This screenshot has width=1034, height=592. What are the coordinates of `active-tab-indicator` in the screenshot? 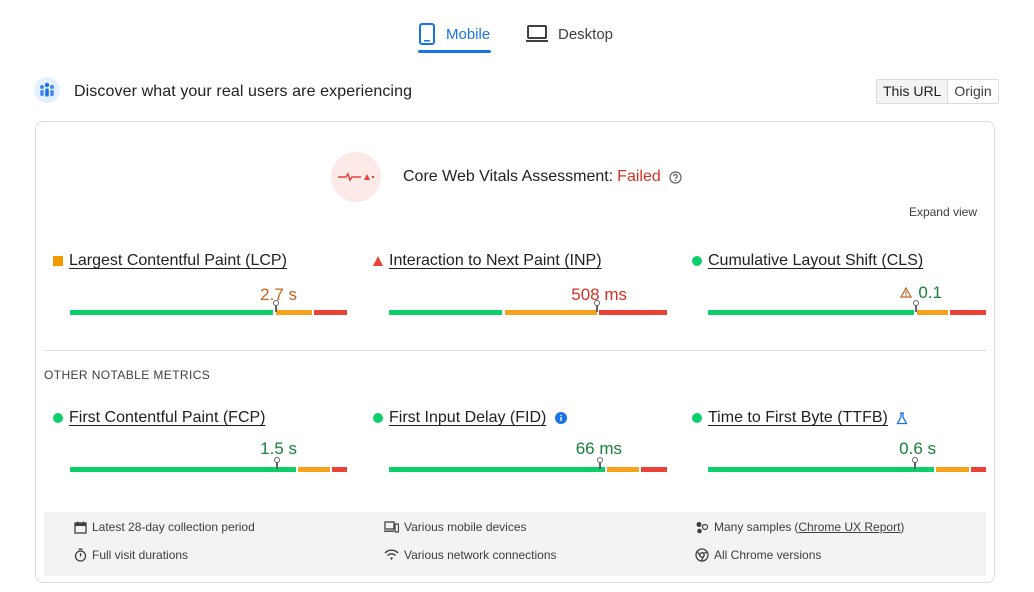 It's located at (454, 51).